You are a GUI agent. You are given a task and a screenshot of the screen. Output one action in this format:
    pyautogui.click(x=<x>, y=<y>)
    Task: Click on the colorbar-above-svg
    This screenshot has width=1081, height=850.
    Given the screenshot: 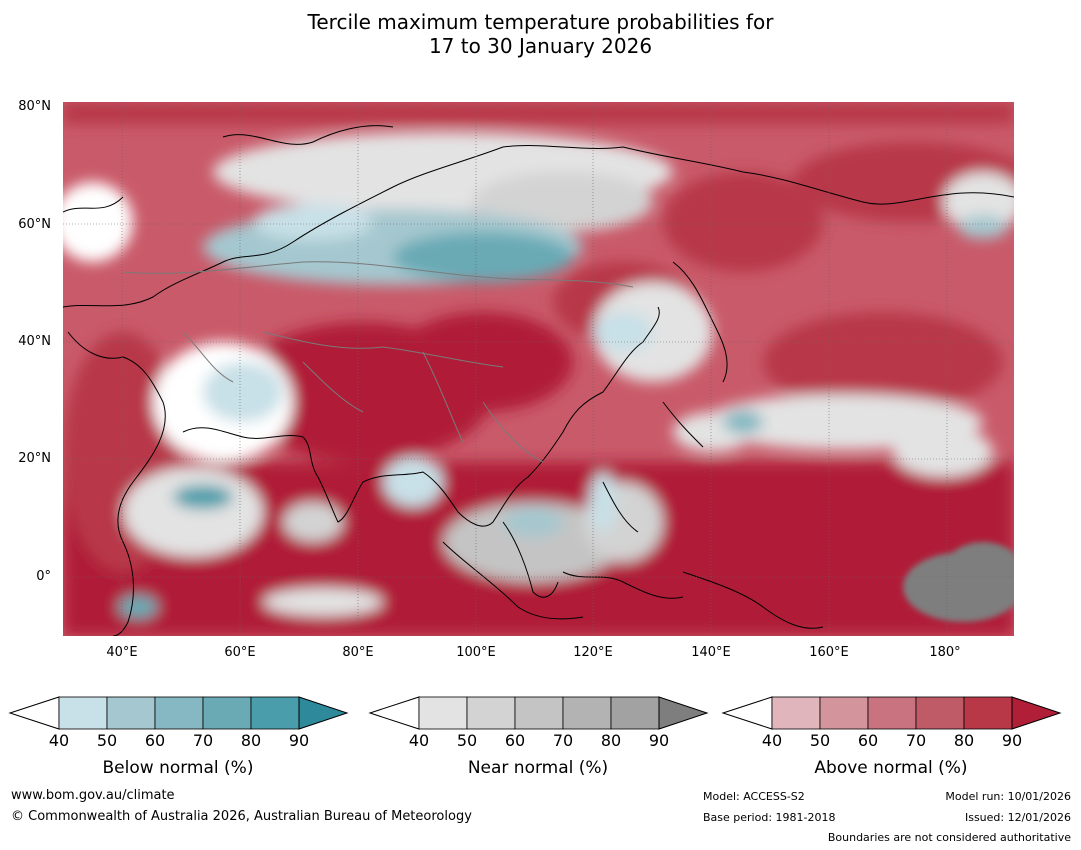 What is the action you would take?
    pyautogui.click(x=891, y=713)
    